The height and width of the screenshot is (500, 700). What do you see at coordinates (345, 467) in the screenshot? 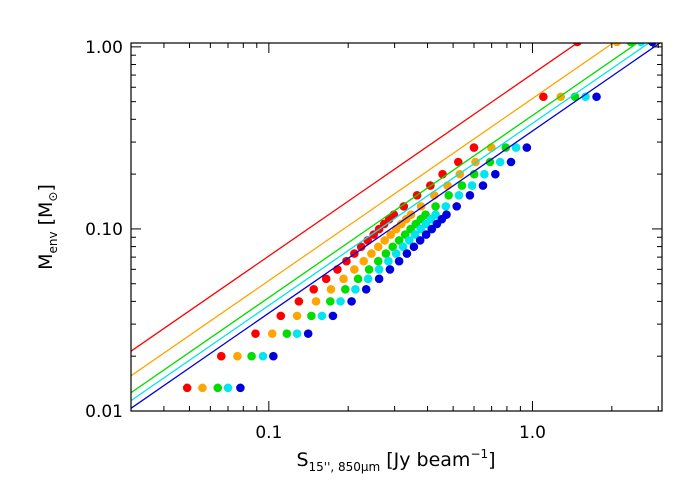
I see `x-axis-label-subscript: 15'', 850μm` at bounding box center [345, 467].